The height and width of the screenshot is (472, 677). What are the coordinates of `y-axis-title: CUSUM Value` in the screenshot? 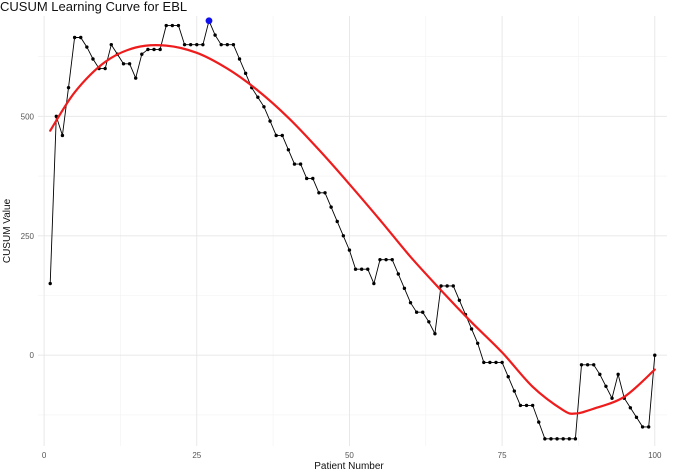 It's located at (7, 230).